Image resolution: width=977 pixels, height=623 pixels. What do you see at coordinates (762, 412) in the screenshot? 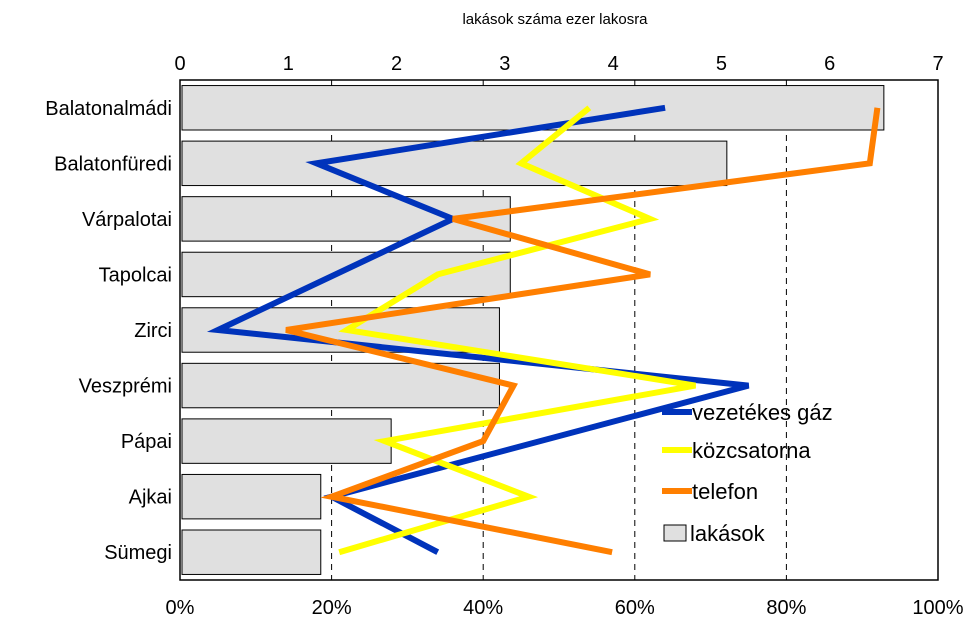
I see `legend-label: vezetékes gáz` at bounding box center [762, 412].